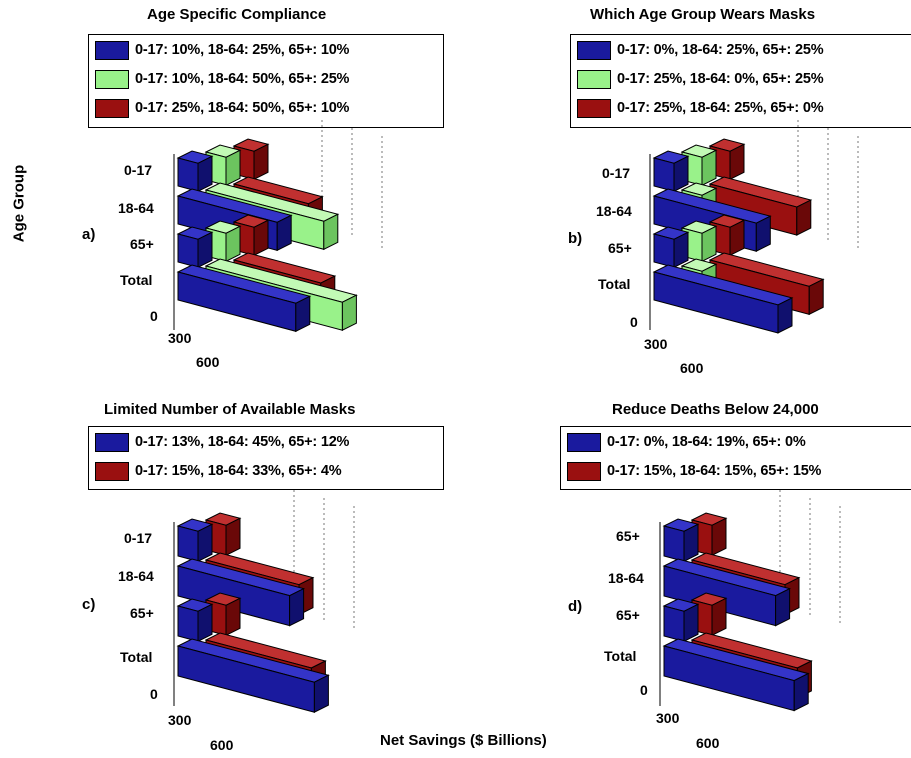 The image size is (911, 758). I want to click on x-axis-label: Net Savings ($ Billions), so click(463, 740).